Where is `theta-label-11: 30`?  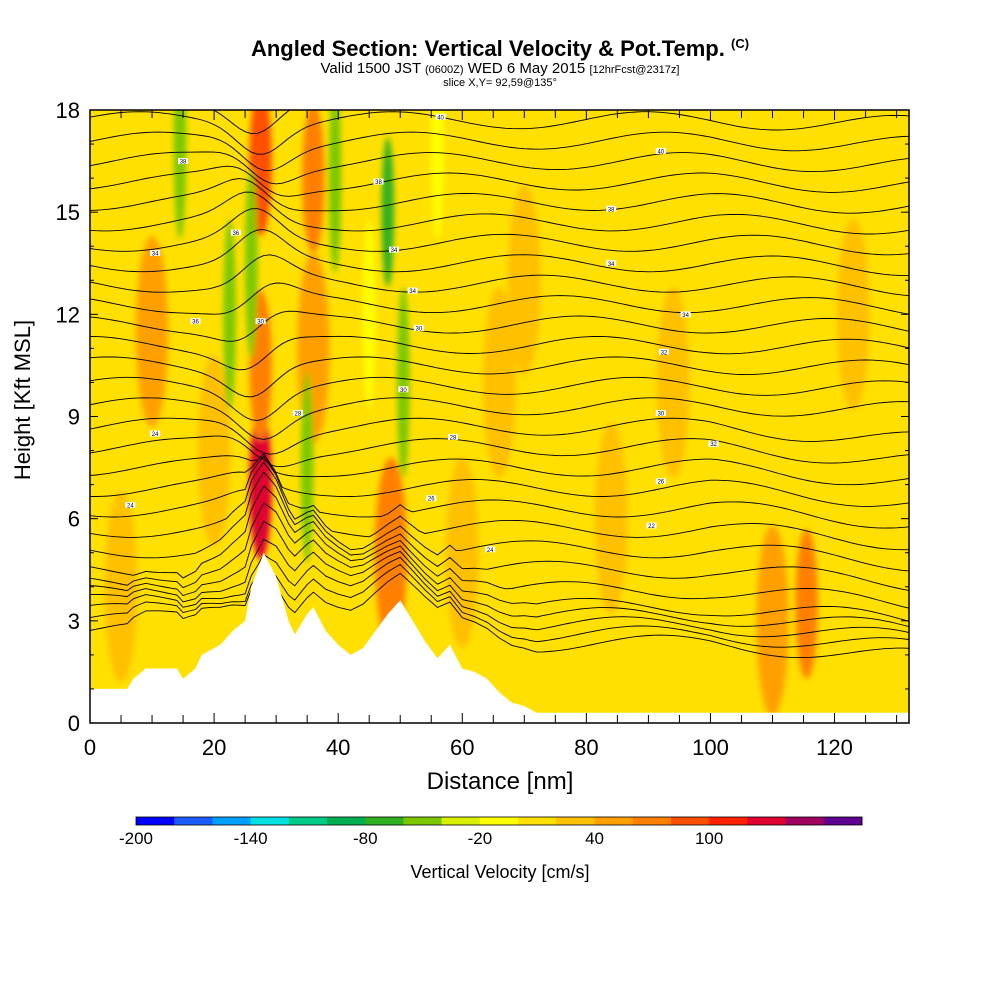 theta-label-11: 30 is located at coordinates (260, 323).